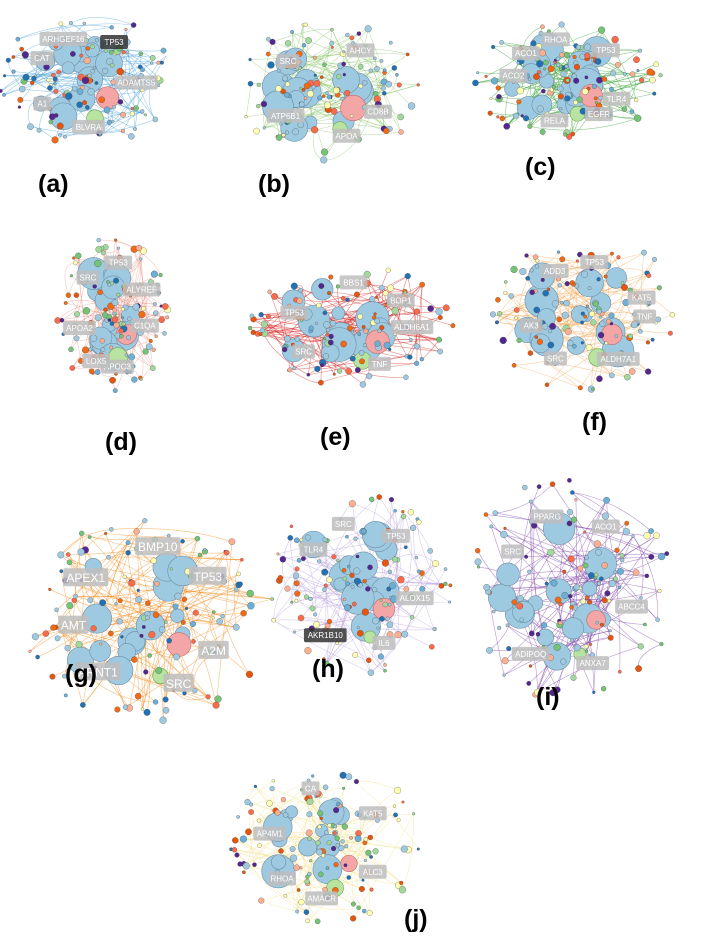  I want to click on gene-label: LOX5, so click(96, 361).